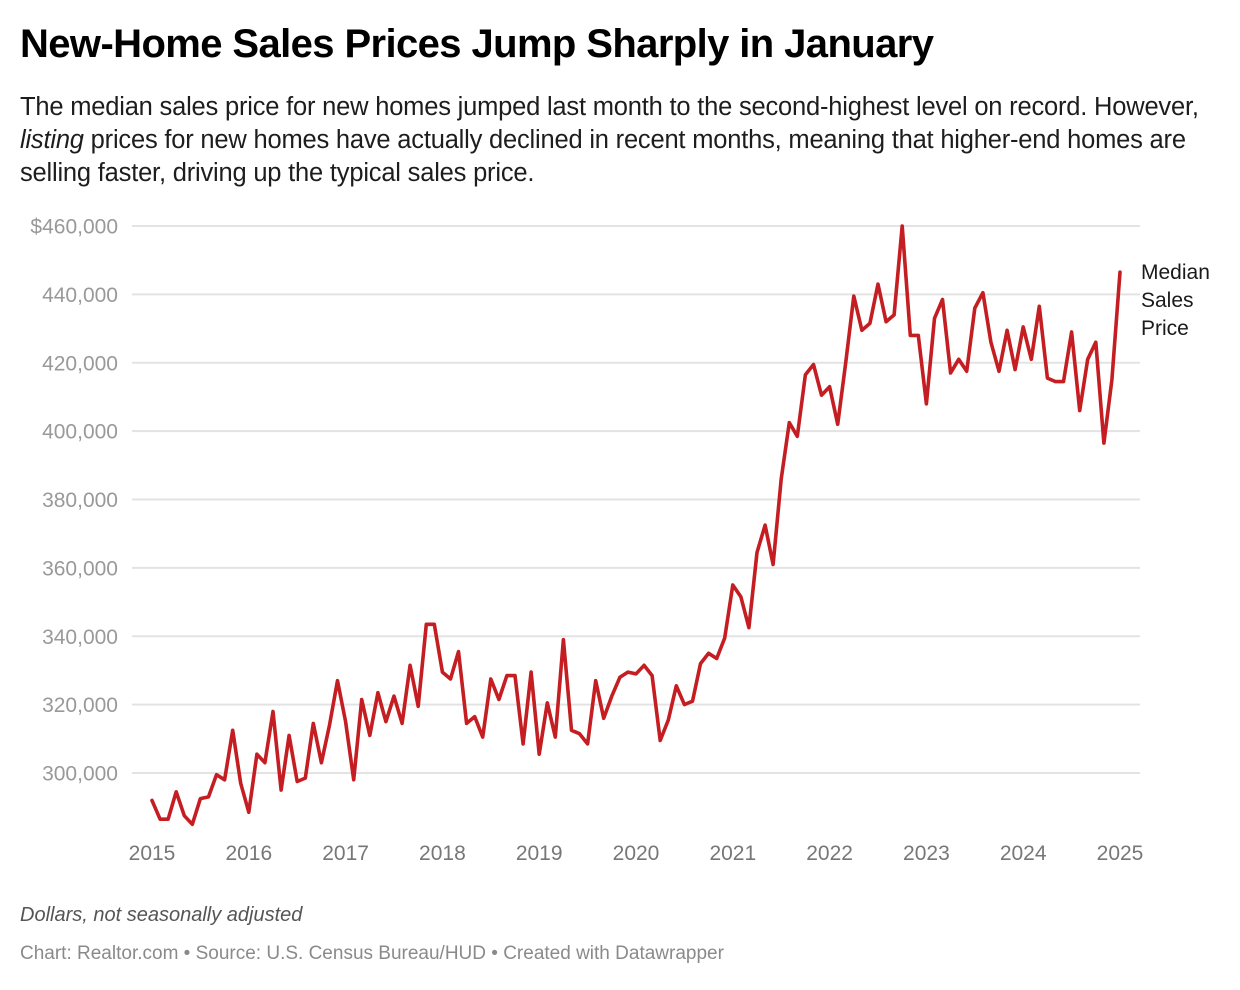  Describe the element at coordinates (248, 853) in the screenshot. I see `x-tick-label: 2016` at that location.